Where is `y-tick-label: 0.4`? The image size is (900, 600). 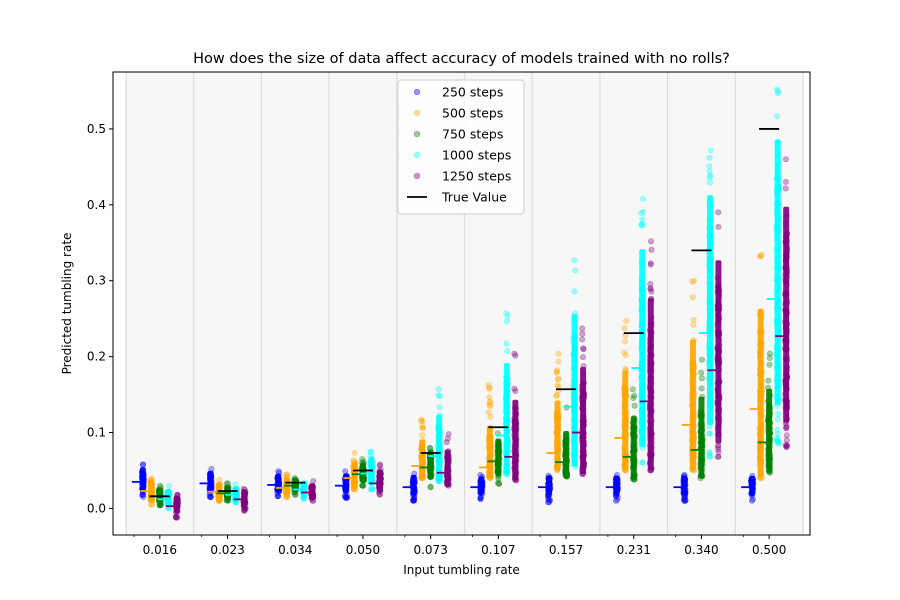
y-tick-label: 0.4 is located at coordinates (96, 205).